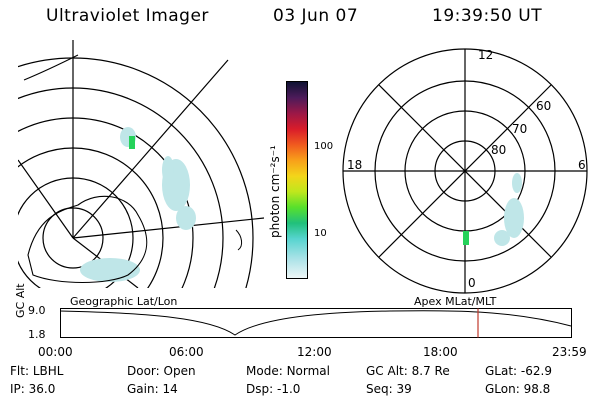 This screenshot has width=600, height=400. I want to click on polar-lat-60: 60, so click(543, 106).